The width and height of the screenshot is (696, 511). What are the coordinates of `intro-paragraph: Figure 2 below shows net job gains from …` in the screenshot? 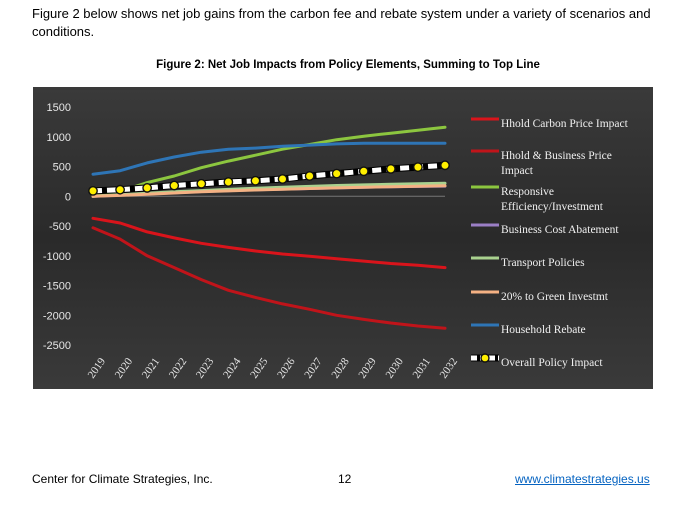 It's located at (341, 22).